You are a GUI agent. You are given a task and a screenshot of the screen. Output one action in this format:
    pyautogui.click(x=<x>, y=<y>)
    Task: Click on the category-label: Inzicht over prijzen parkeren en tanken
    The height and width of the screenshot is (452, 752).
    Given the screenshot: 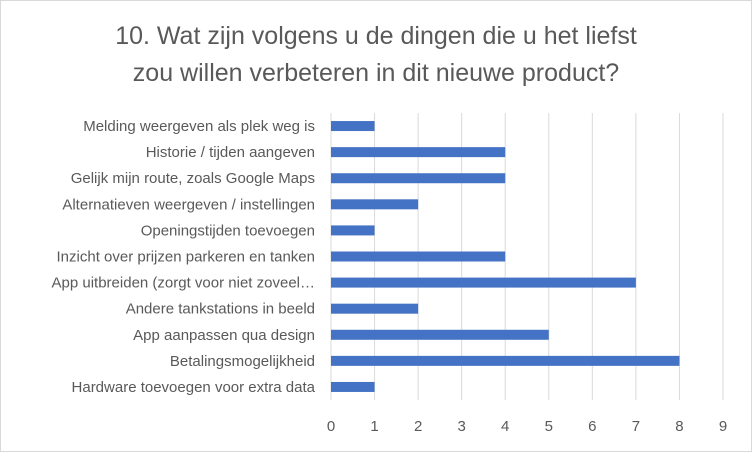 What is the action you would take?
    pyautogui.click(x=186, y=257)
    